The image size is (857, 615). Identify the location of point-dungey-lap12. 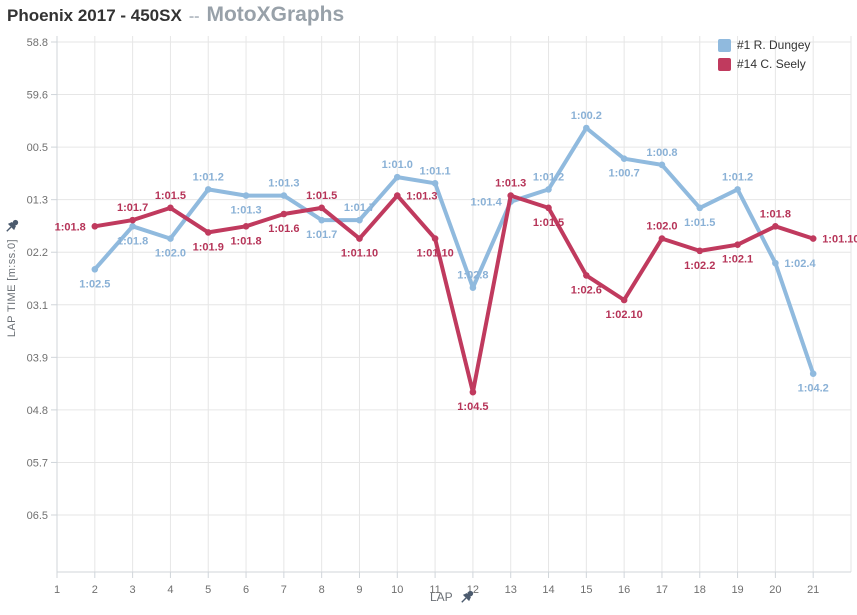
(473, 288).